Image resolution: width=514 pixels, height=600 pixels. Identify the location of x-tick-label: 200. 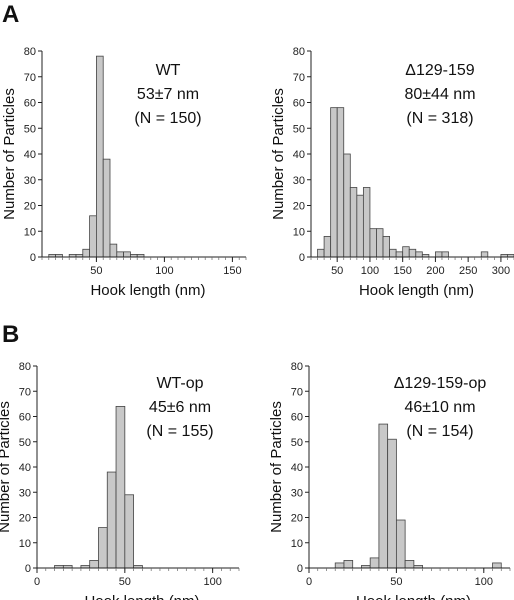
(435, 271).